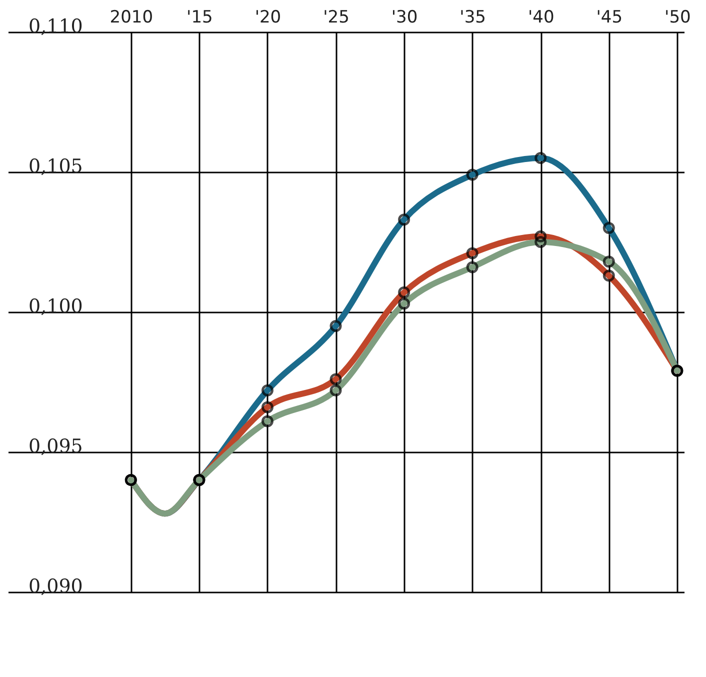 The height and width of the screenshot is (677, 706). Describe the element at coordinates (199, 18) in the screenshot. I see `x-tick-label: '15` at that location.